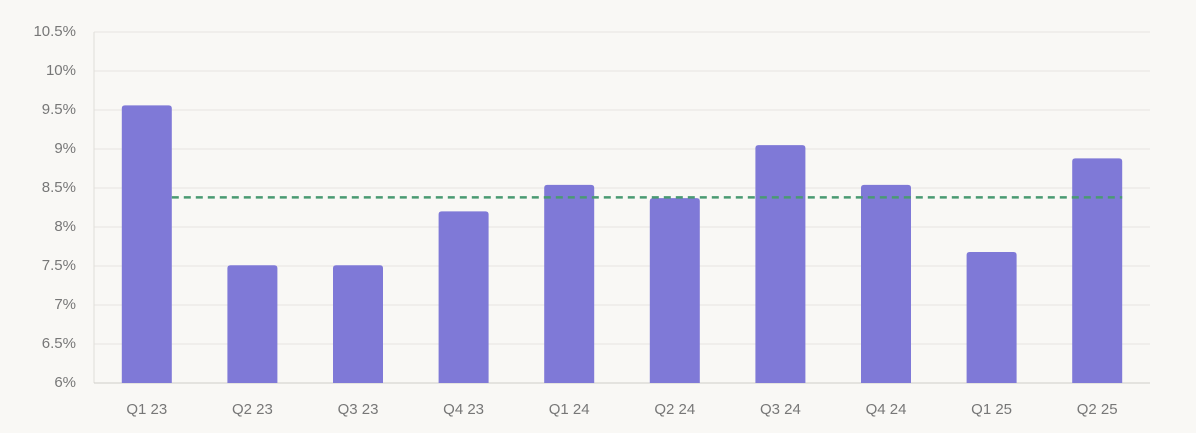  What do you see at coordinates (65, 148) in the screenshot?
I see `y-tick-label: 9%` at bounding box center [65, 148].